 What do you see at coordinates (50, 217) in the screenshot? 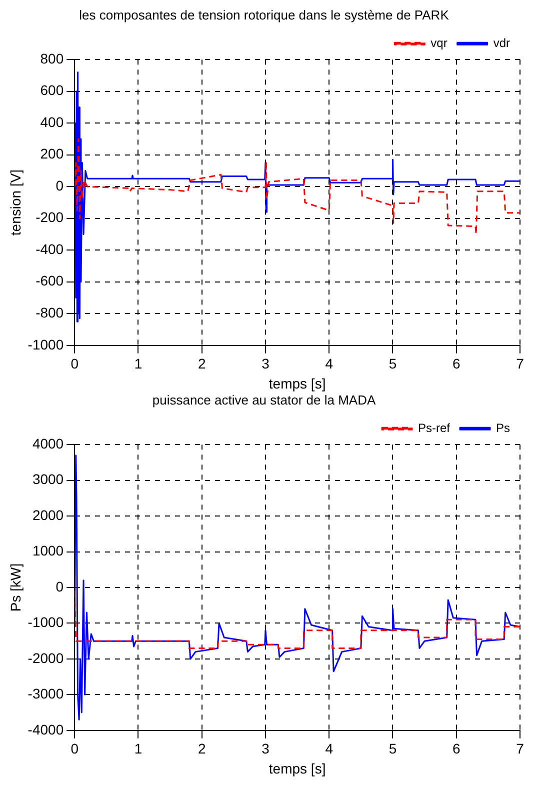
I see `y-tick-label: -200` at bounding box center [50, 217].